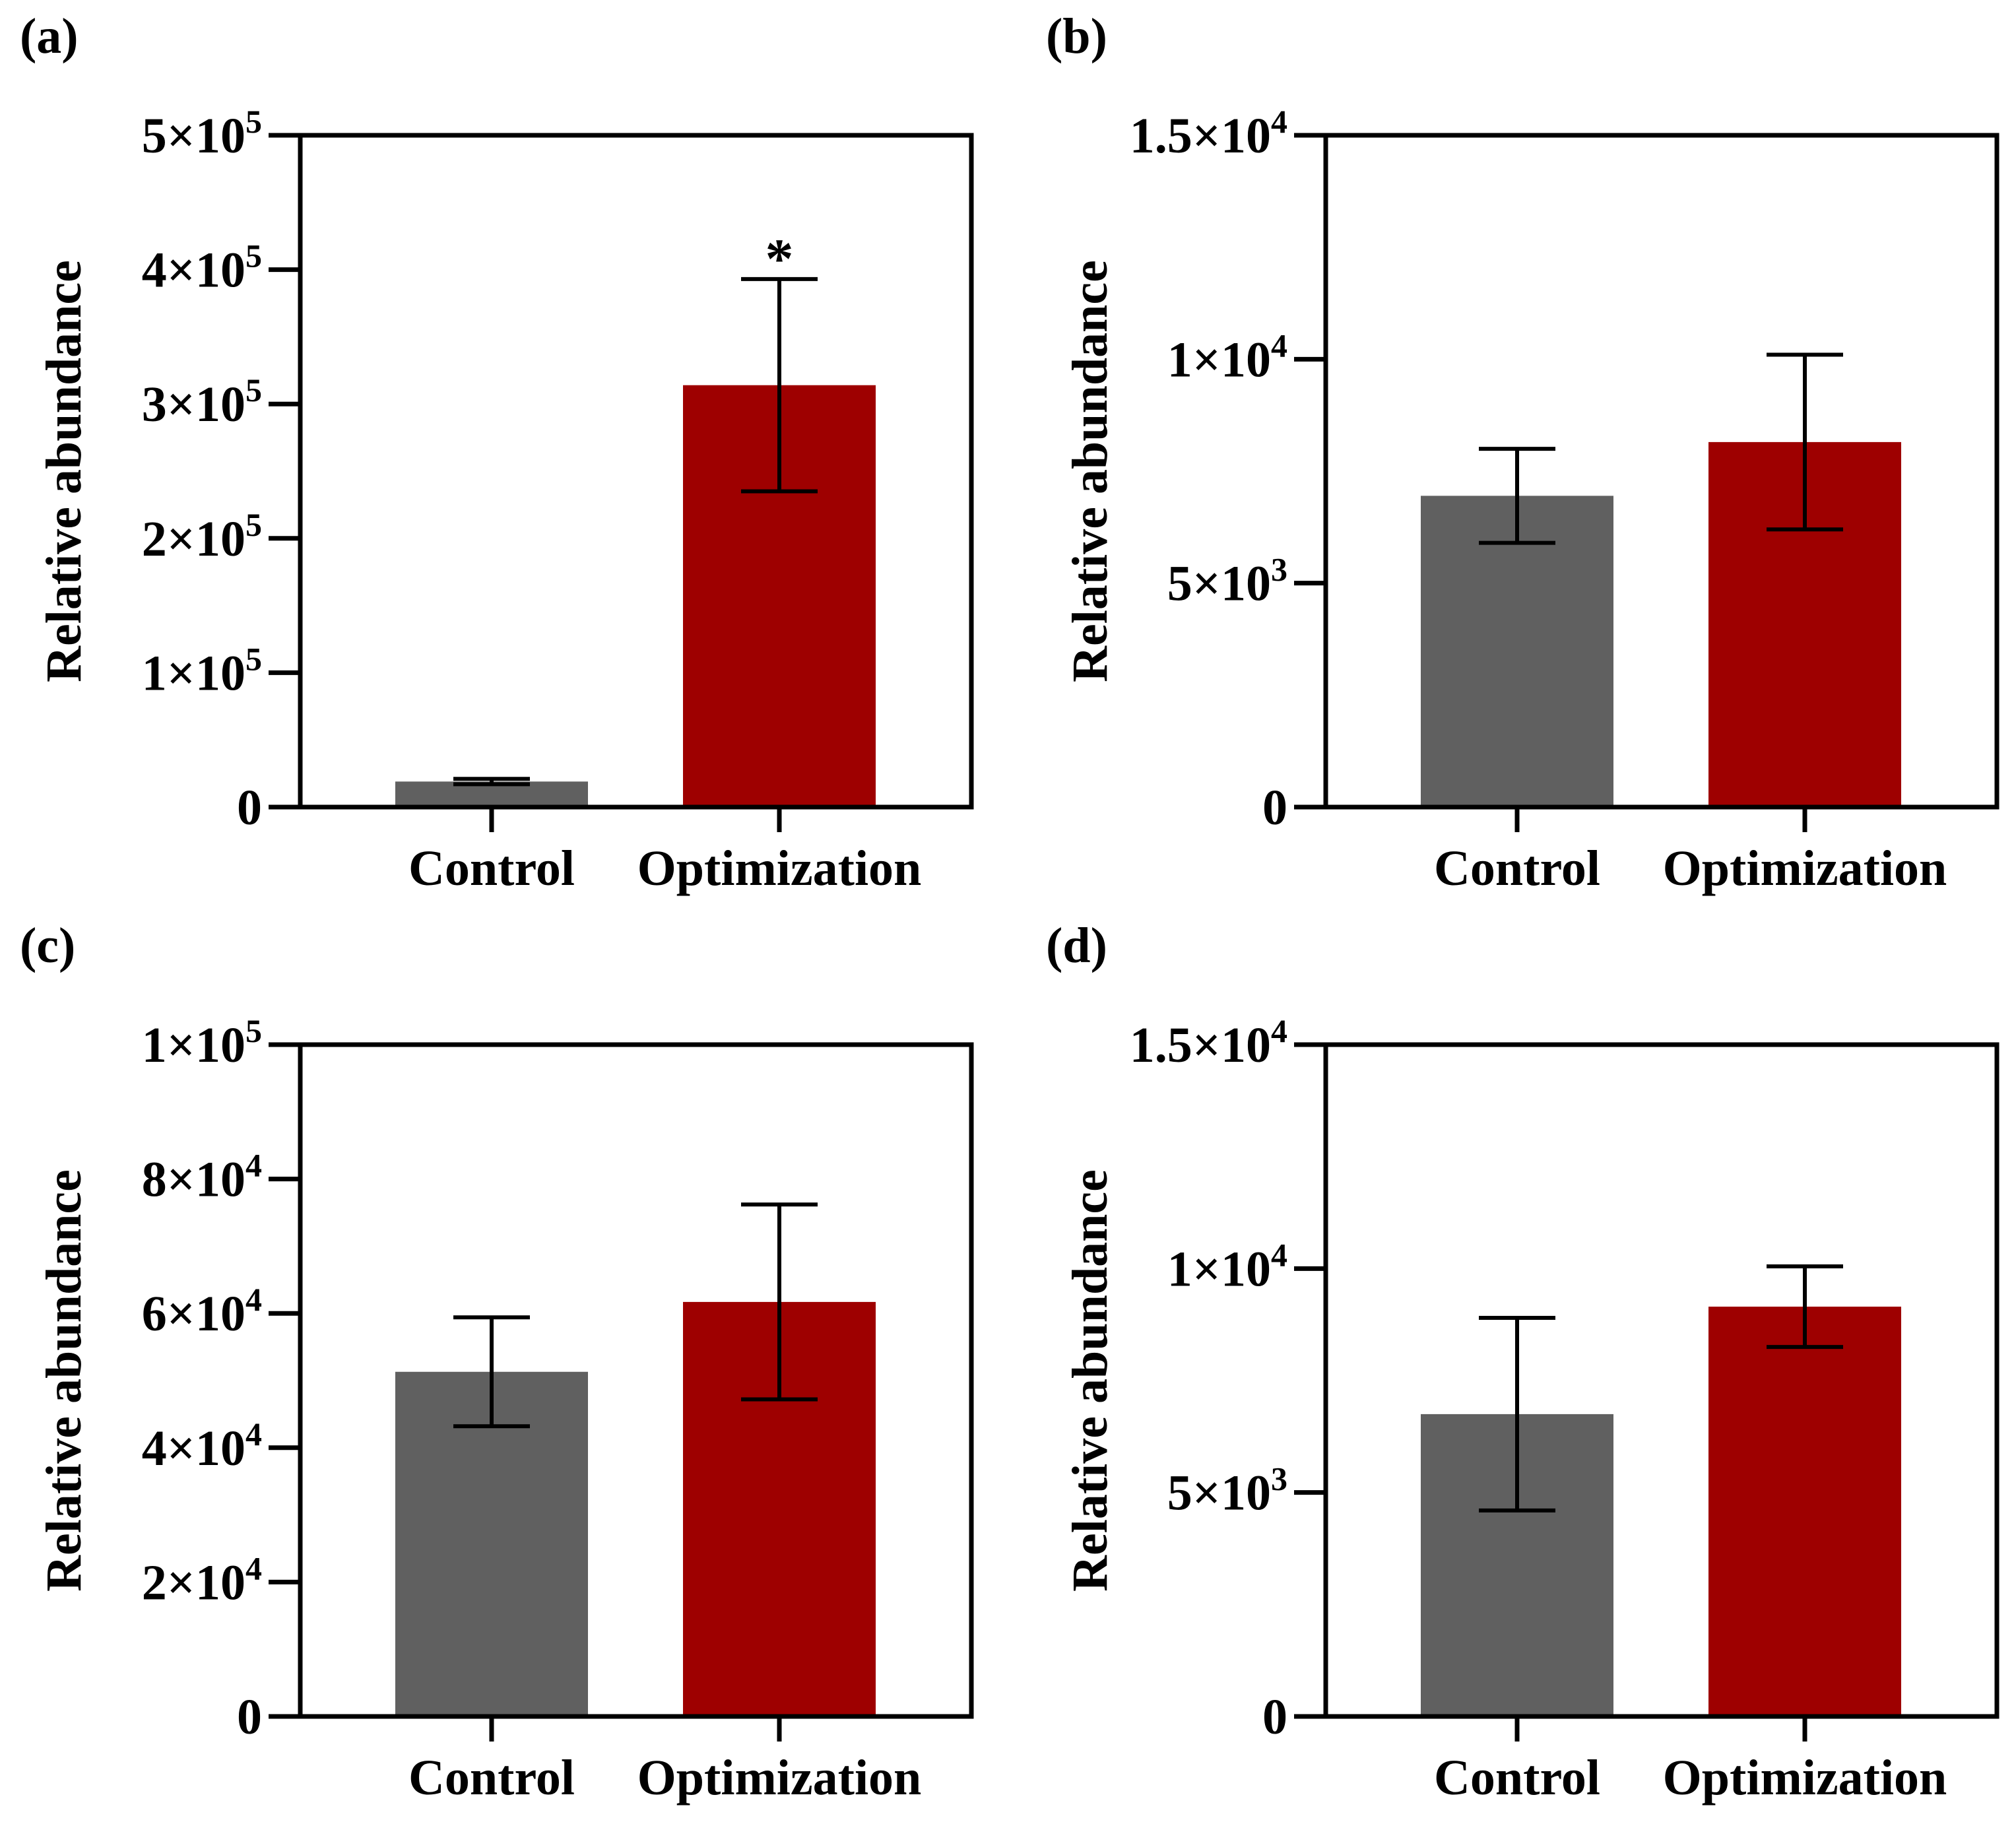  I want to click on panel-label: (b), so click(1076, 36).